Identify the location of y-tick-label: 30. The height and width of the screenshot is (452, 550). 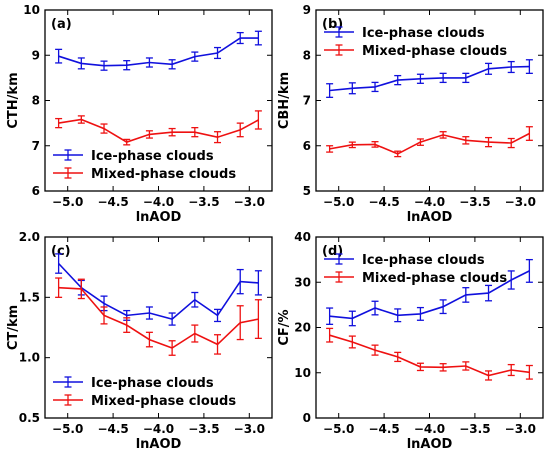
(302, 282).